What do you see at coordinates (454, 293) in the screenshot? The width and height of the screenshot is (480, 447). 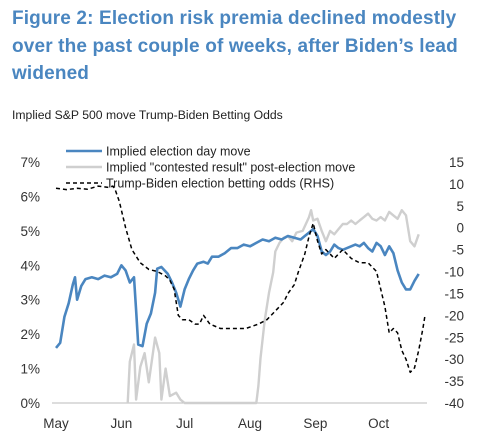 I see `y-right-tick-label: -15` at bounding box center [454, 293].